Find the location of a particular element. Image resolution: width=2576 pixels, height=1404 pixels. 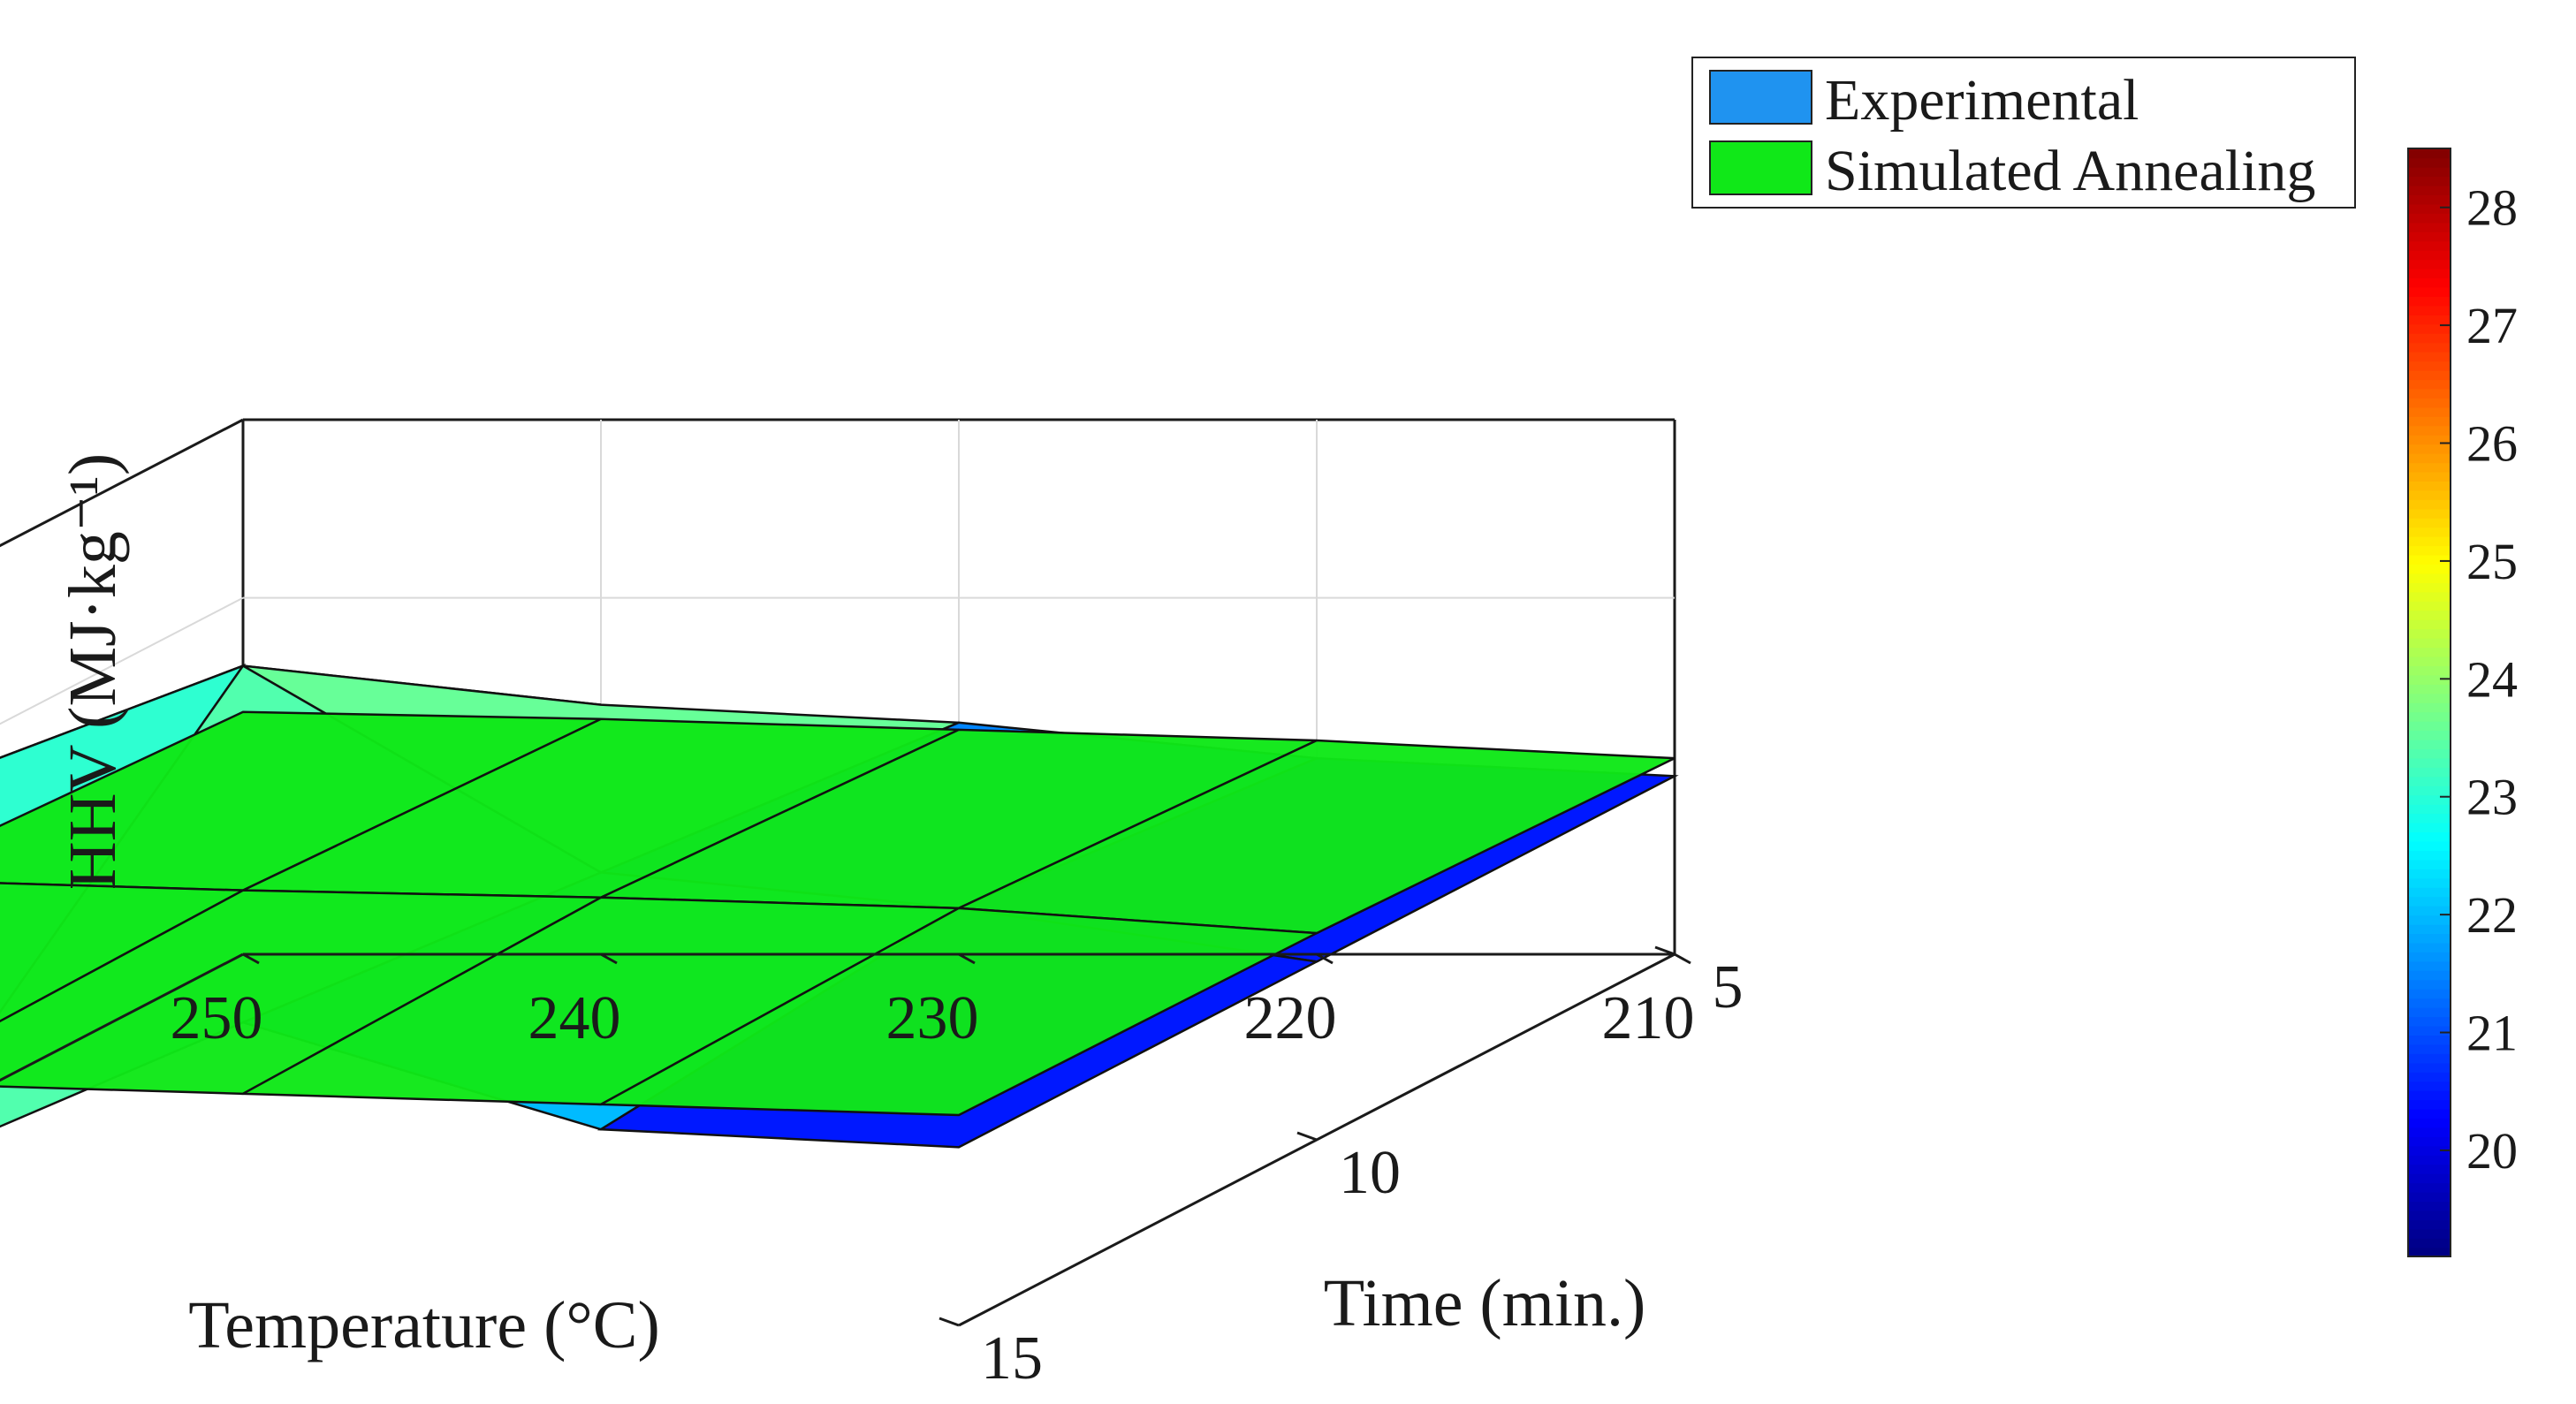

legend-label-simulated-annealing: Simulated Annealing is located at coordinates (2070, 171).